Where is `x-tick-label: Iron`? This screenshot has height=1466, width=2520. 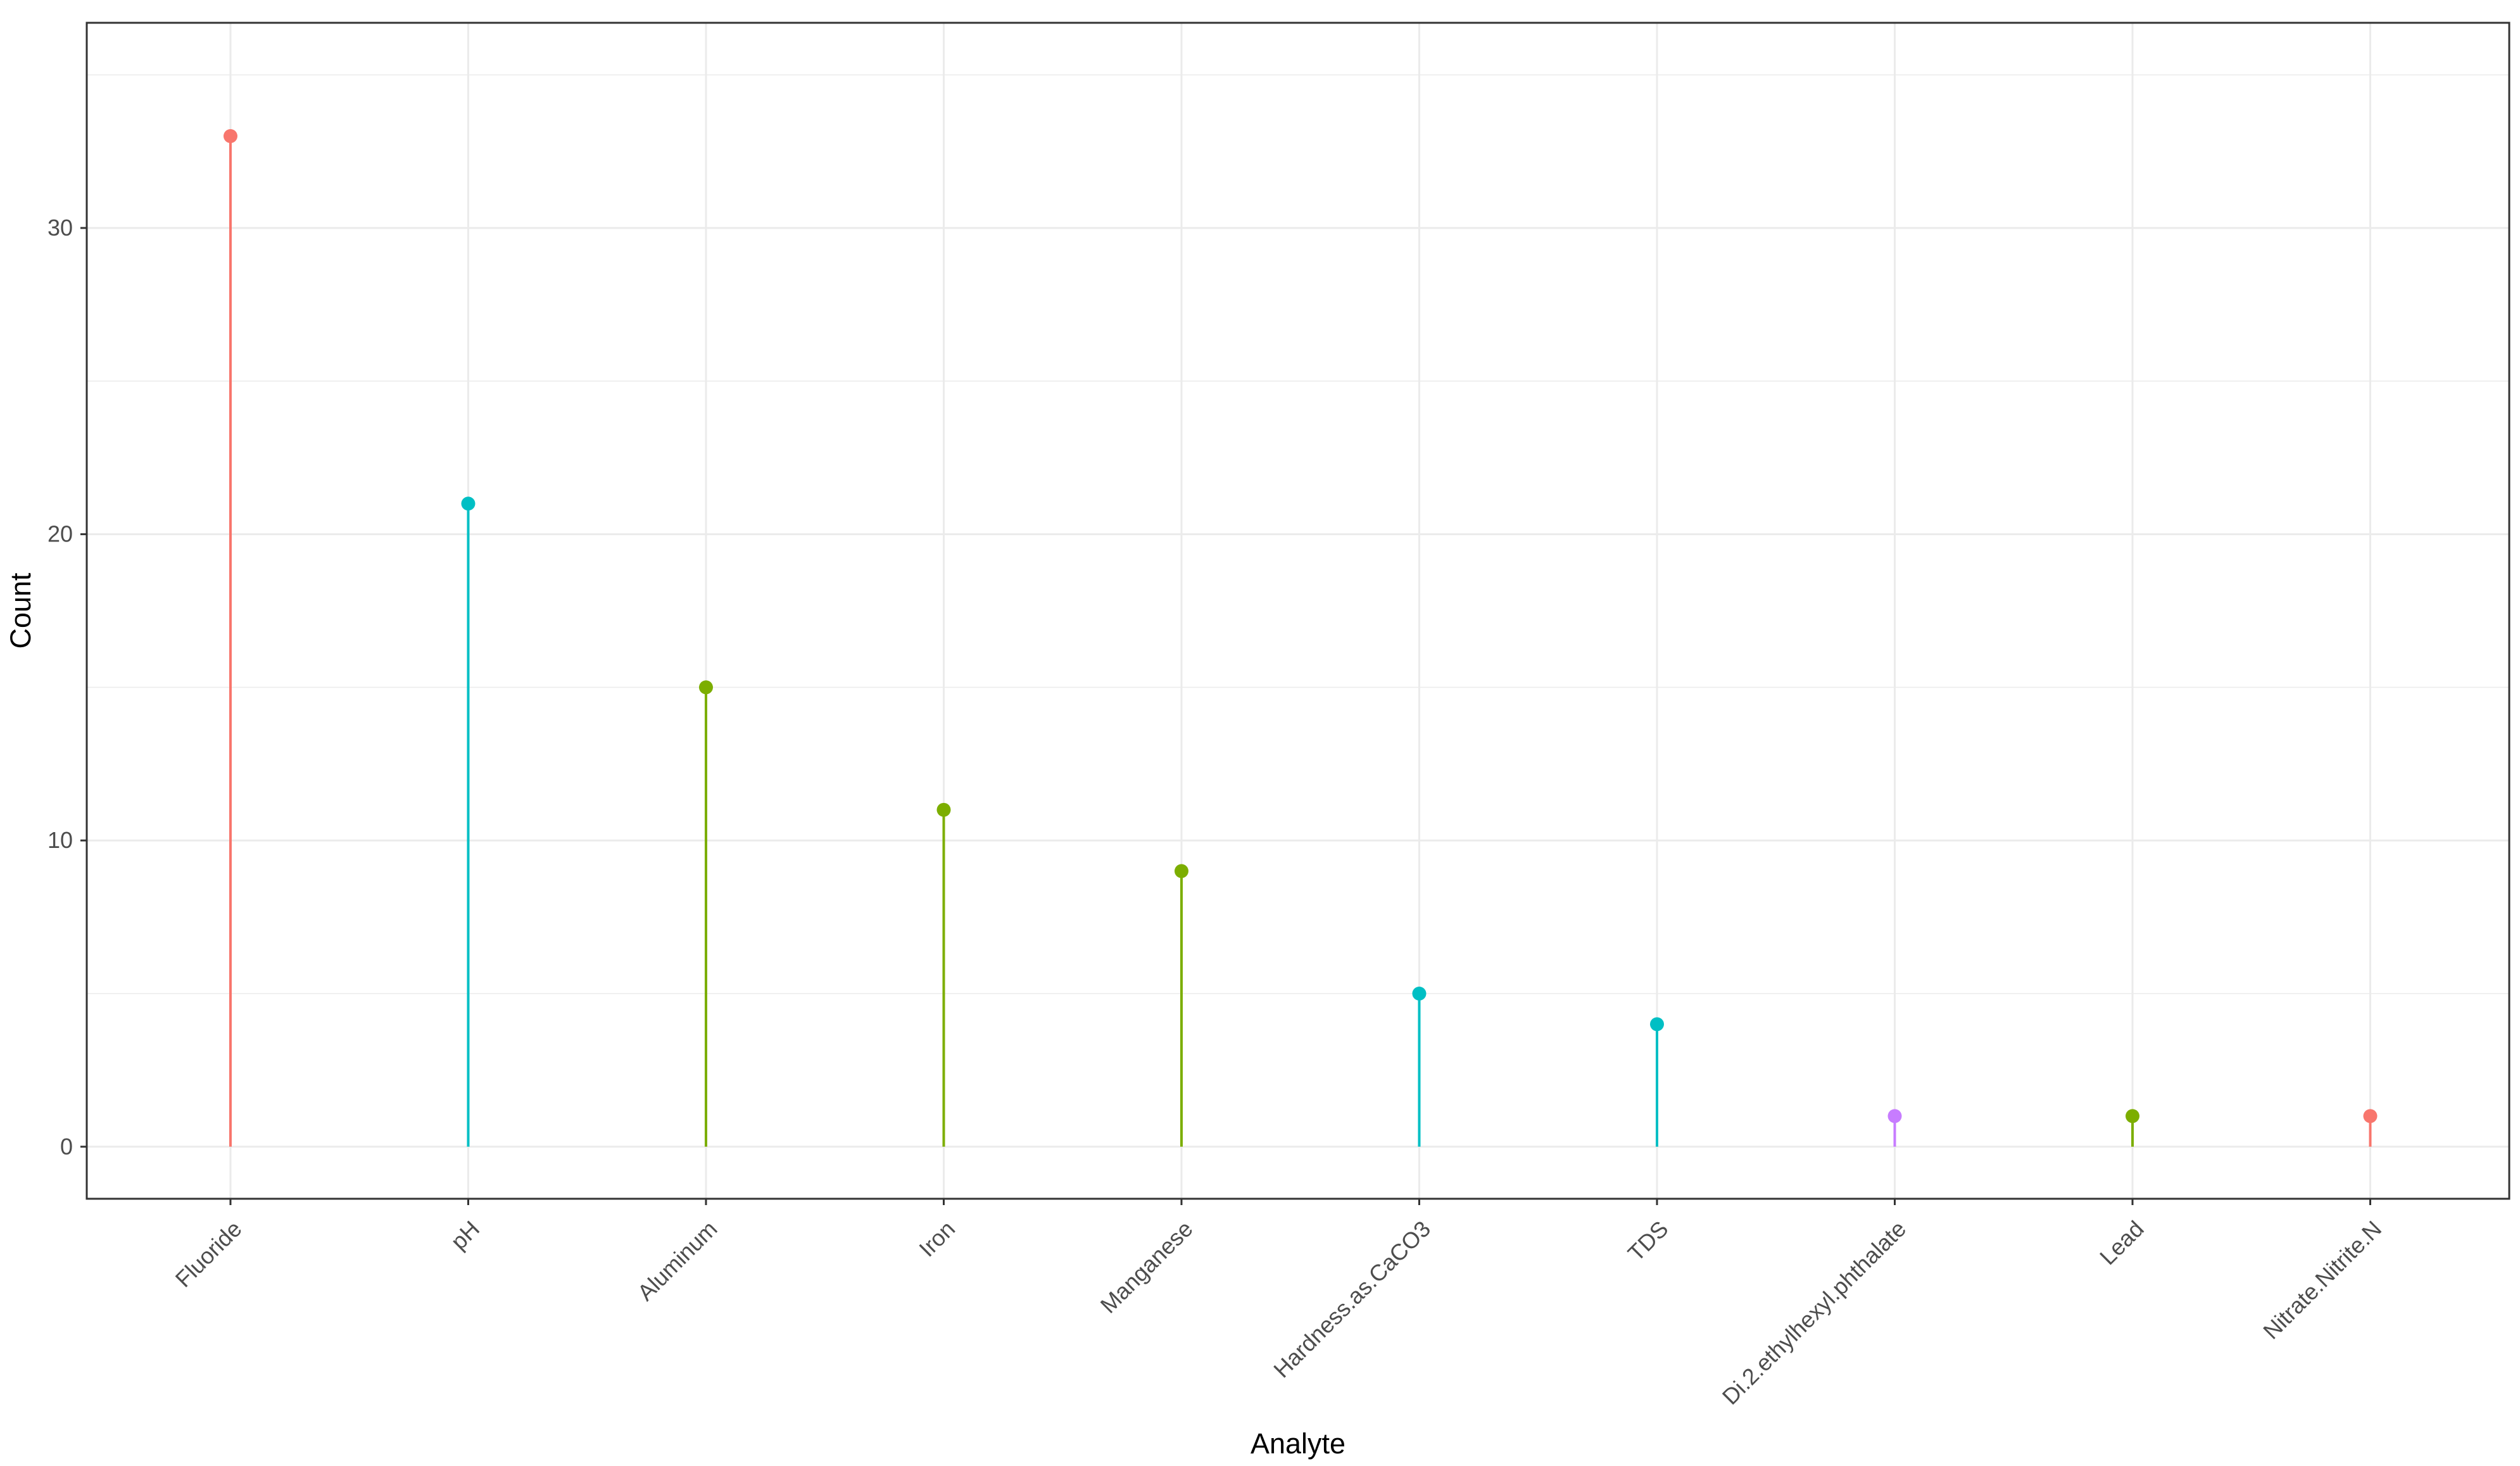 x-tick-label: Iron is located at coordinates (937, 1239).